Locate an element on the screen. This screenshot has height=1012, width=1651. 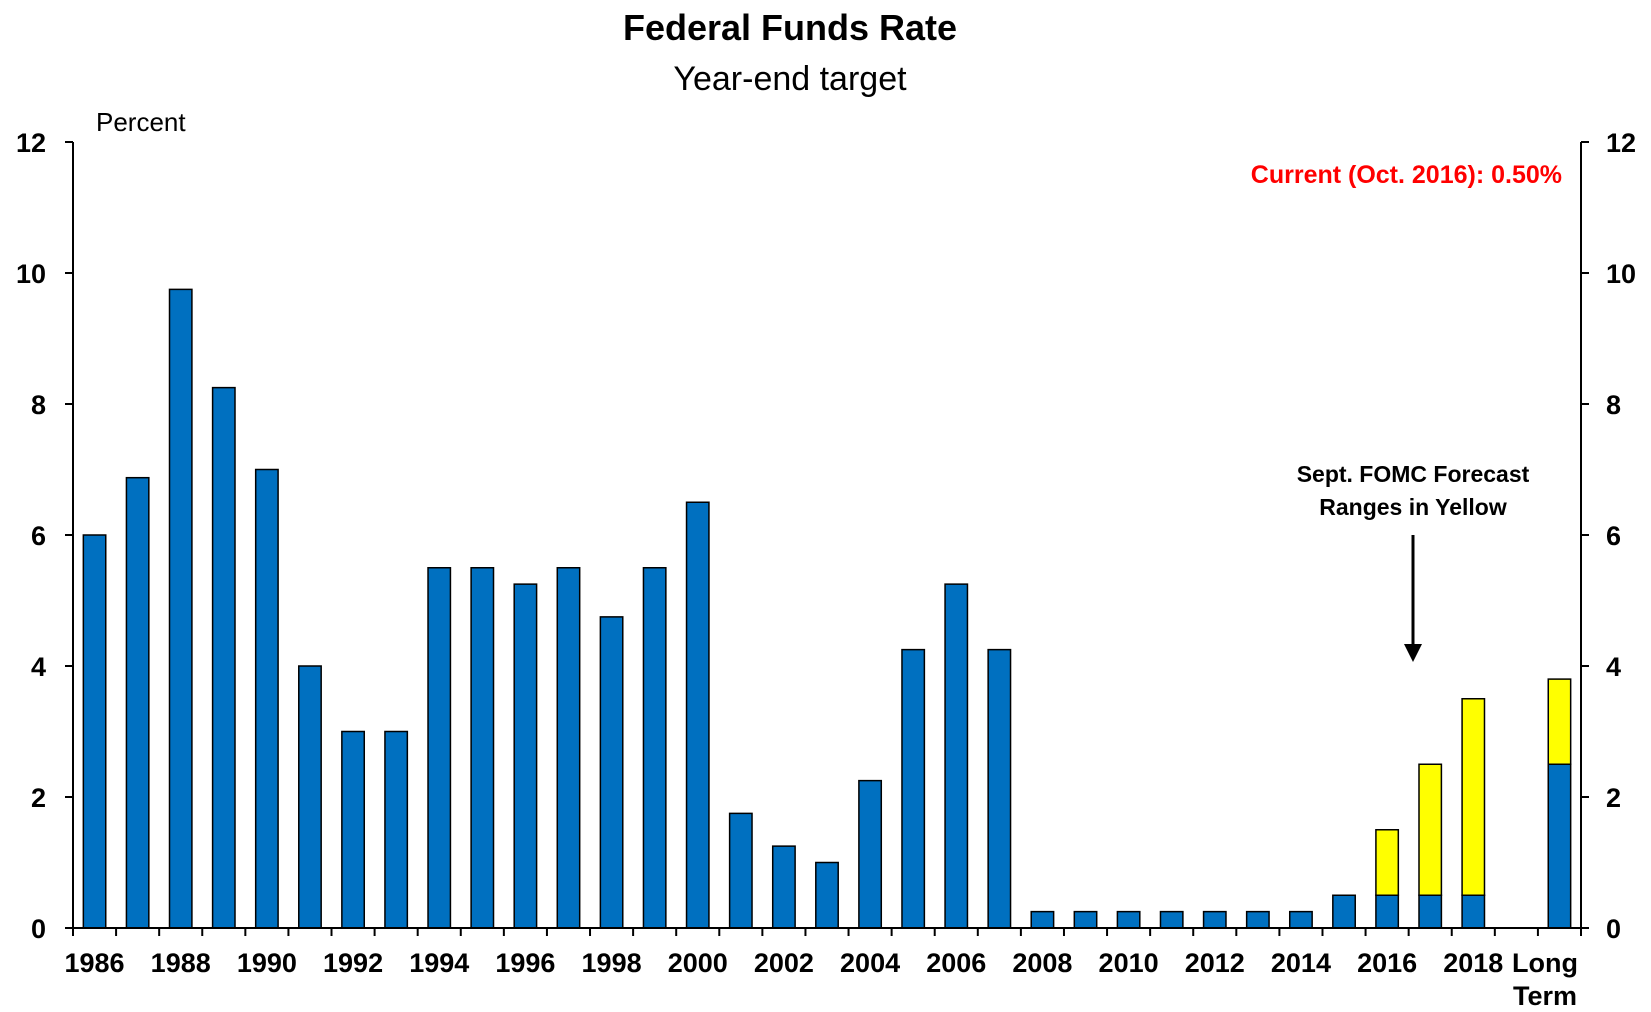
y-tick-label-right: 10 is located at coordinates (1621, 274).